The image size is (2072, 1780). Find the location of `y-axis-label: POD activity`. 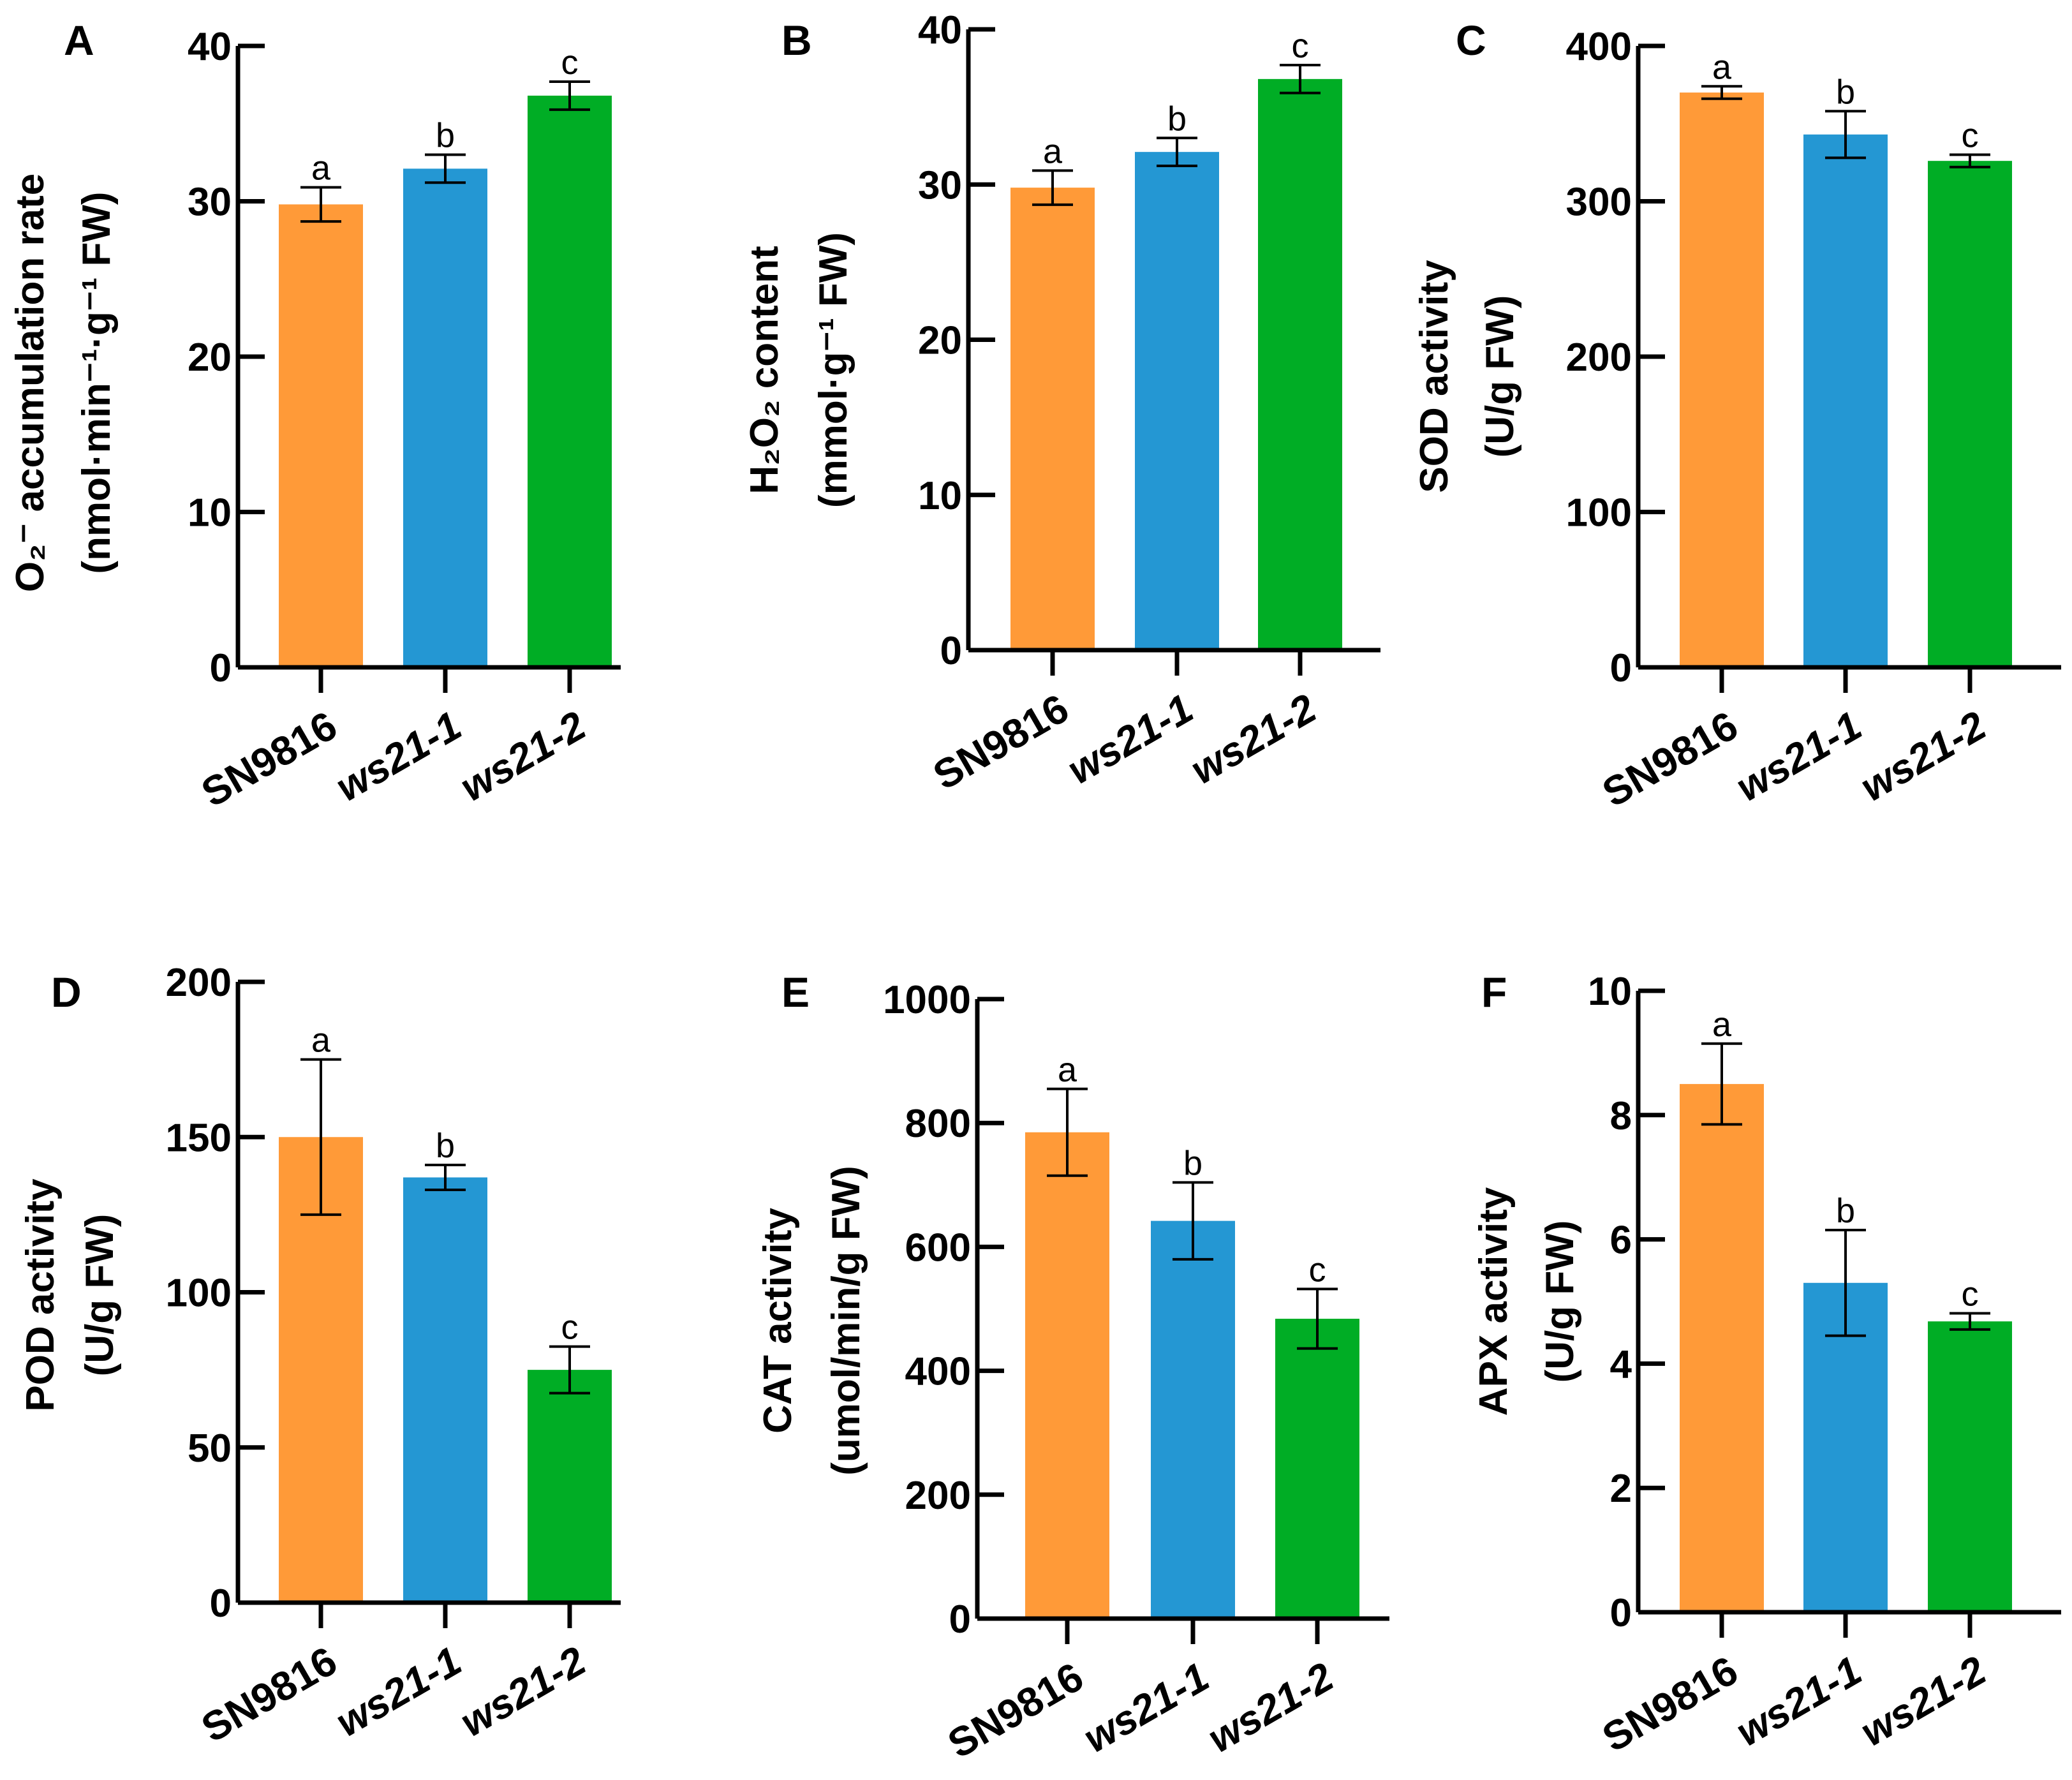

y-axis-label: POD activity is located at coordinates (40, 1295).